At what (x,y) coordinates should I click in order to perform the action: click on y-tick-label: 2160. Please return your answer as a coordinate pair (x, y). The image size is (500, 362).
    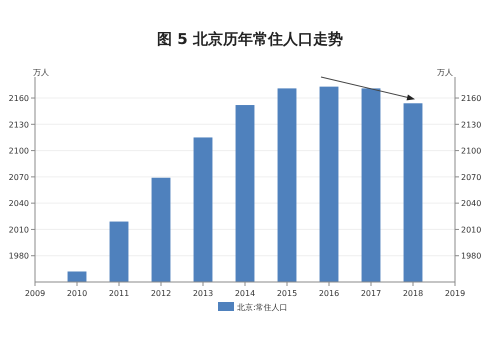
    Looking at the image, I should click on (18, 99).